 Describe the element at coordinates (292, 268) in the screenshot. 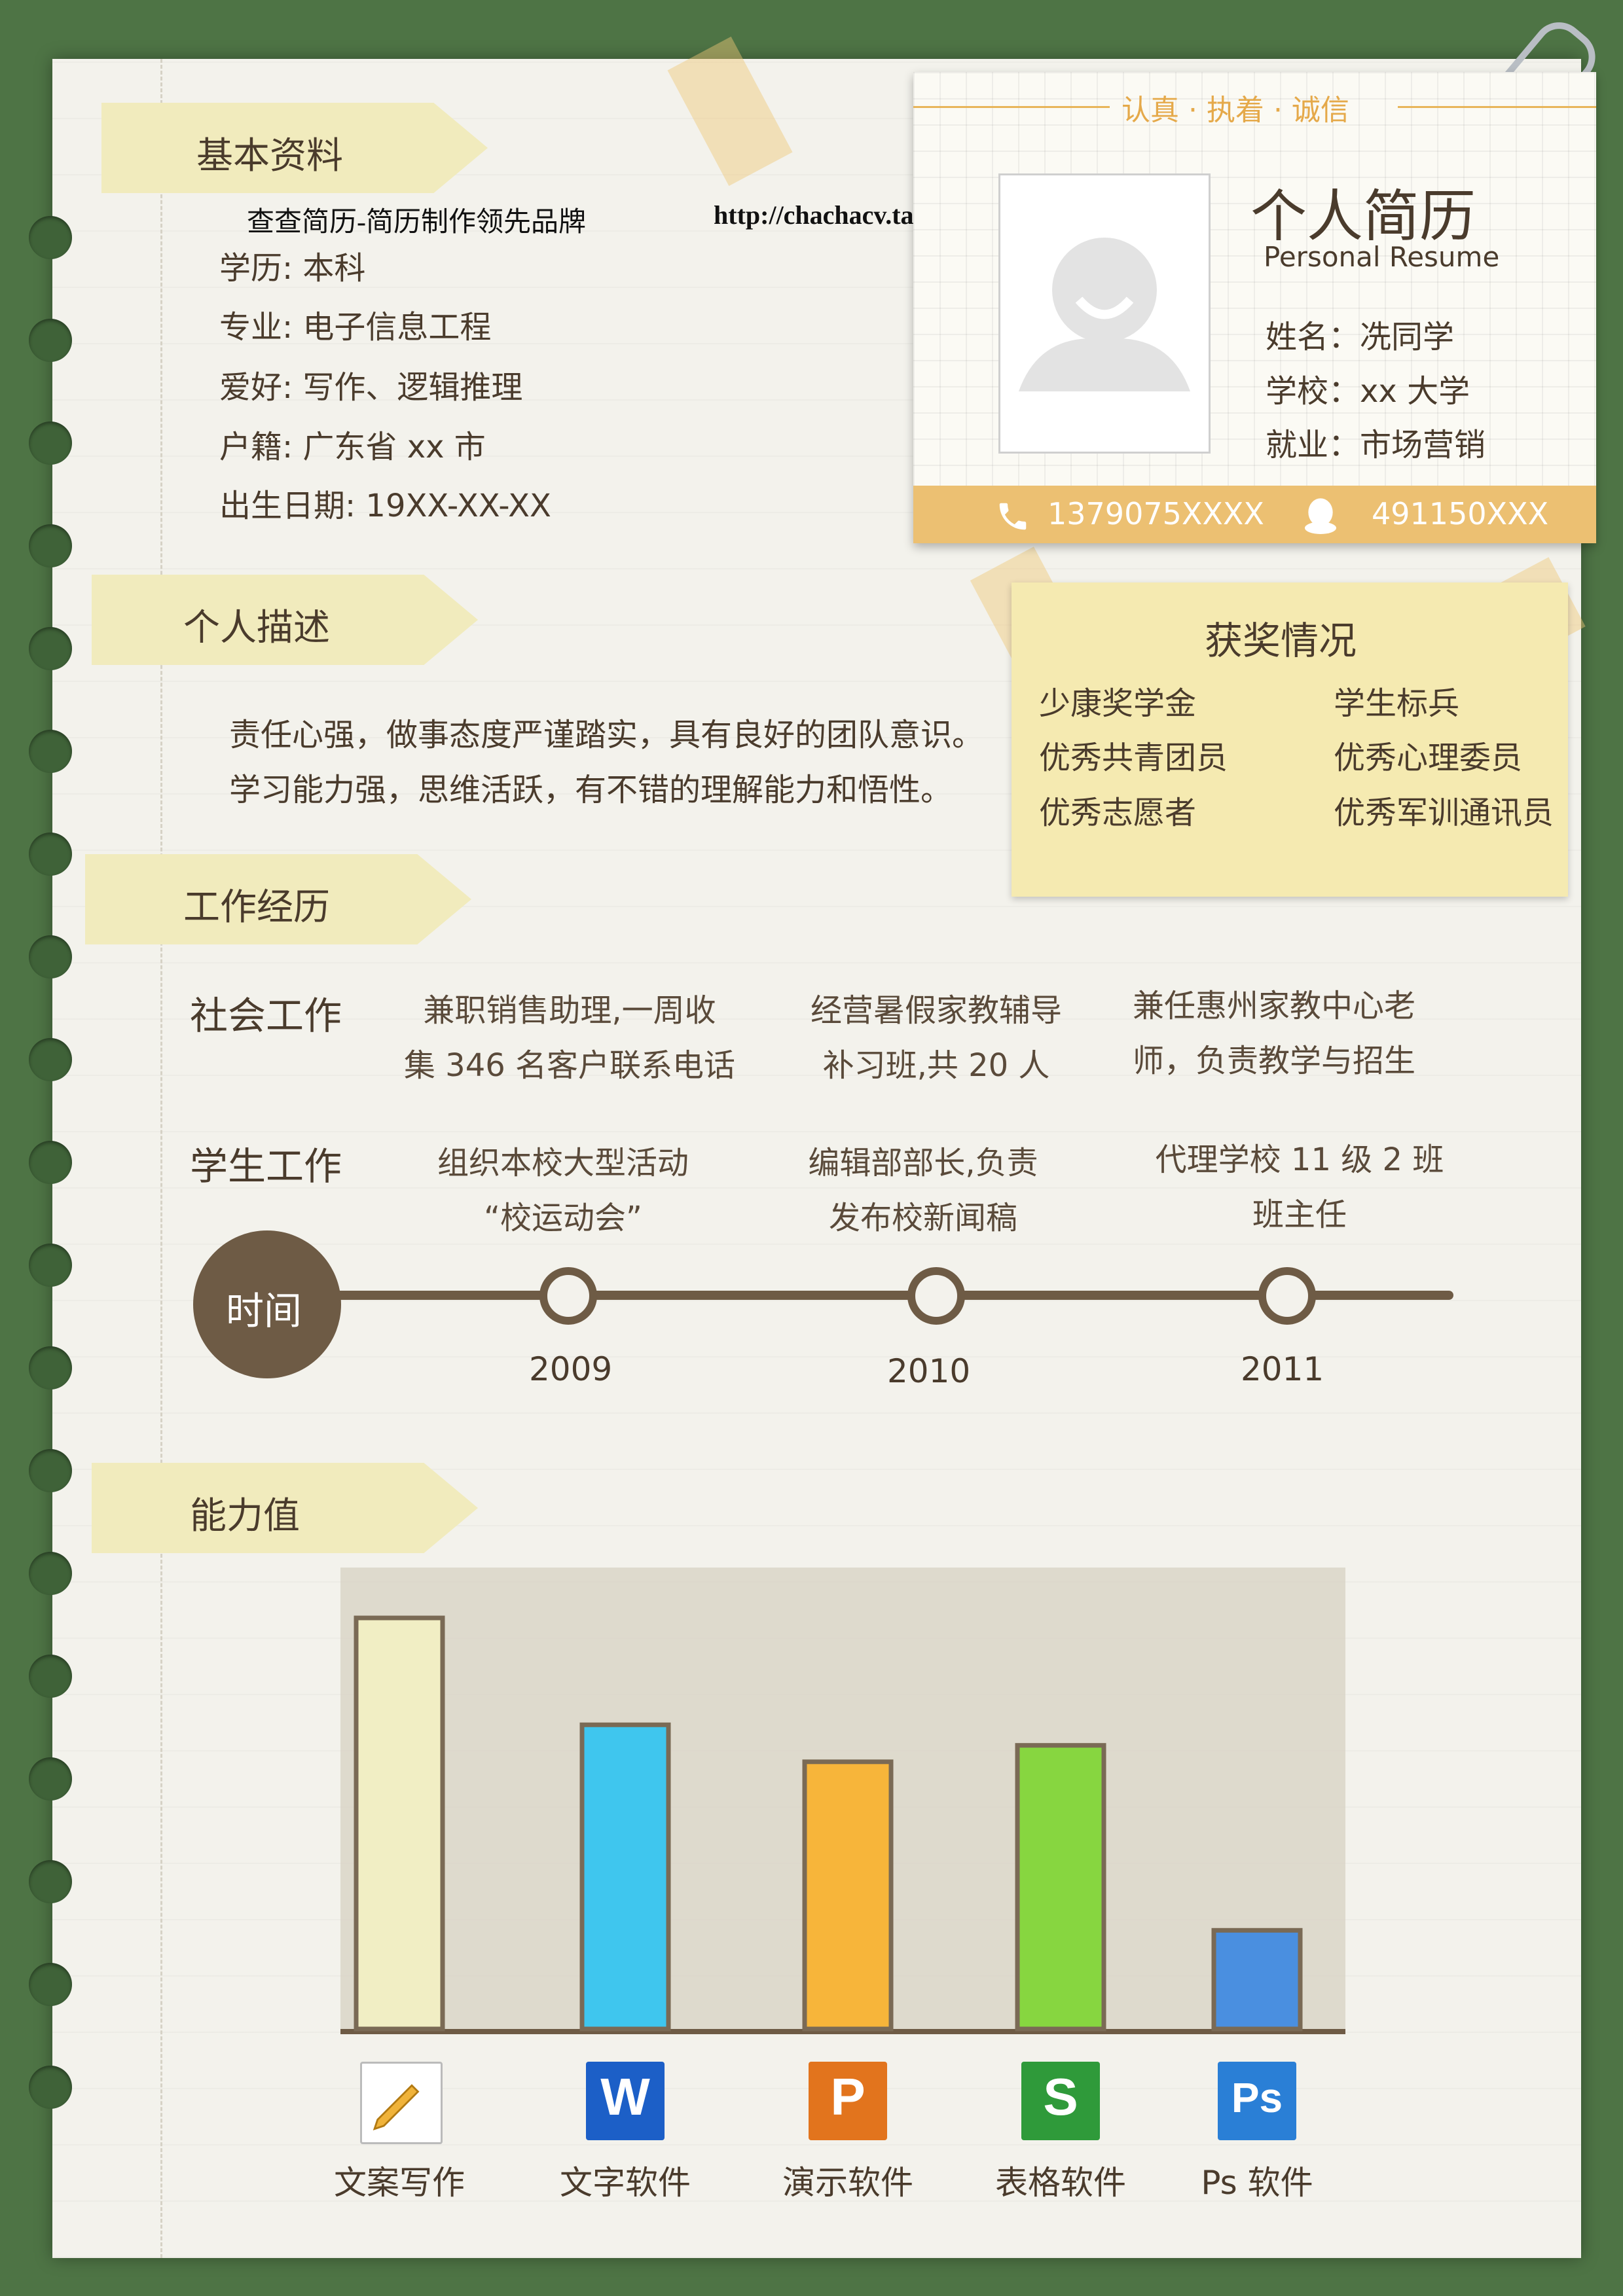

I see `basic-education: 学历: 本科` at that location.